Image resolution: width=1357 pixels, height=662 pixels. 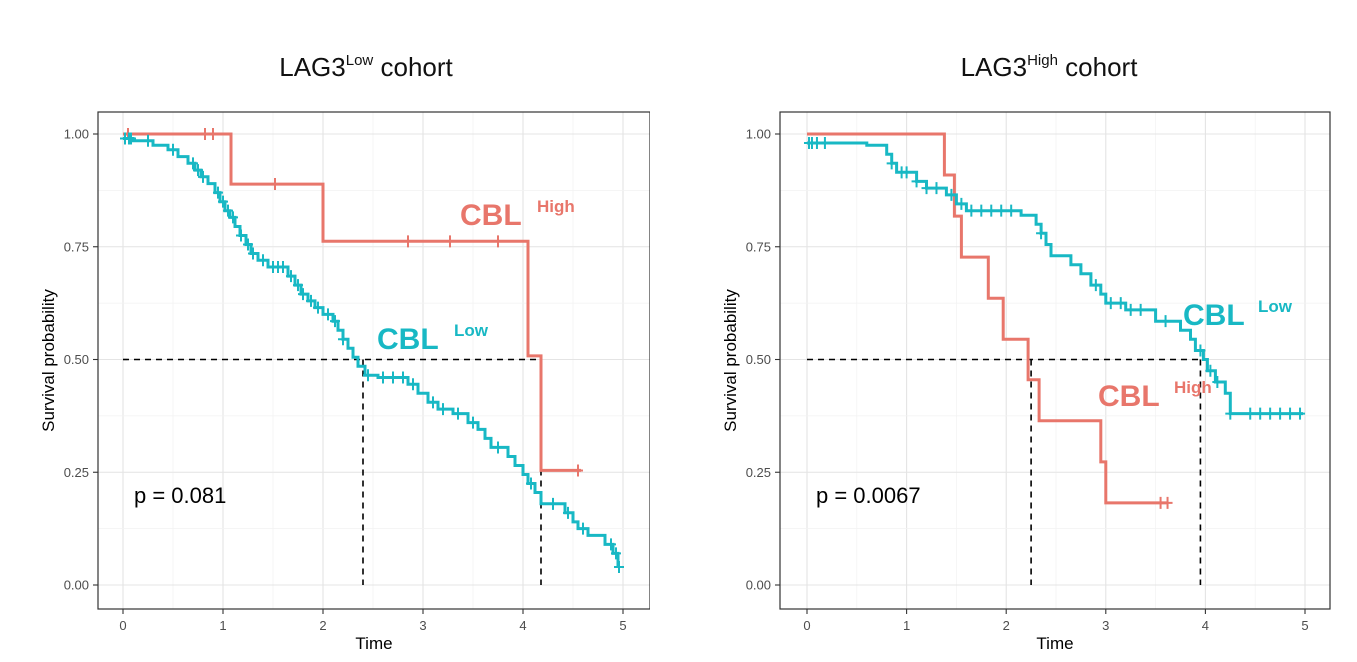 What do you see at coordinates (1042, 60) in the screenshot?
I see `title-sup: High` at bounding box center [1042, 60].